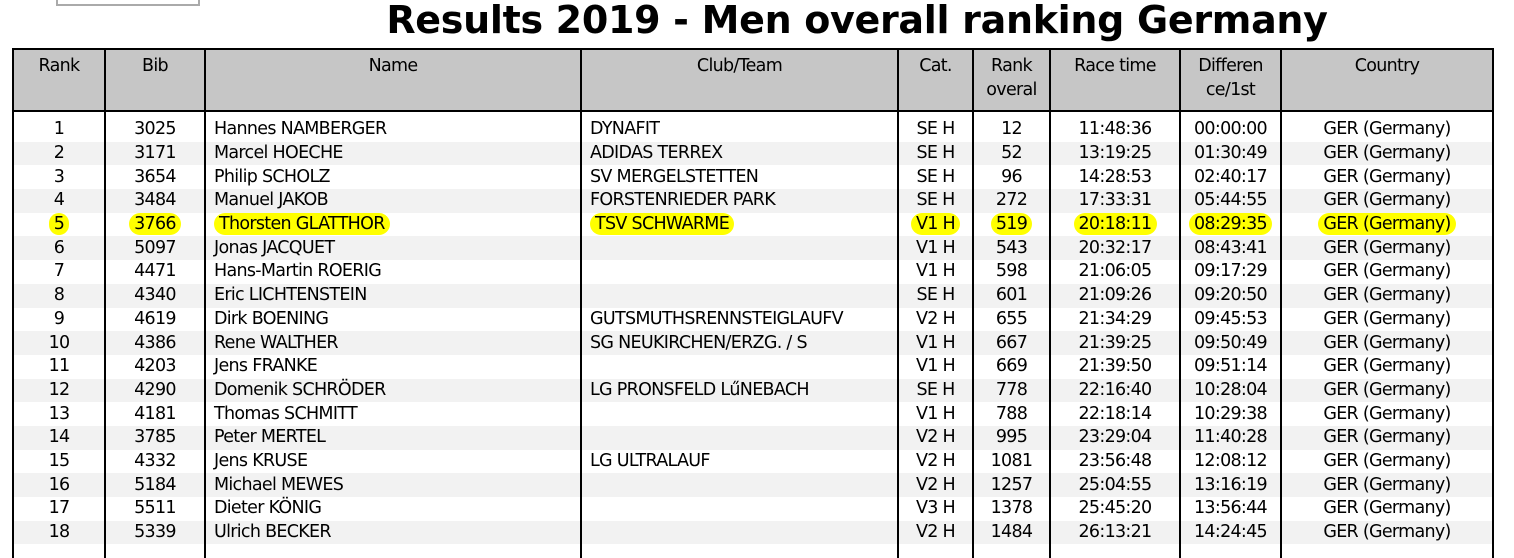 This screenshot has width=1514, height=558. What do you see at coordinates (59, 224) in the screenshot?
I see `cell-rank: 5` at bounding box center [59, 224].